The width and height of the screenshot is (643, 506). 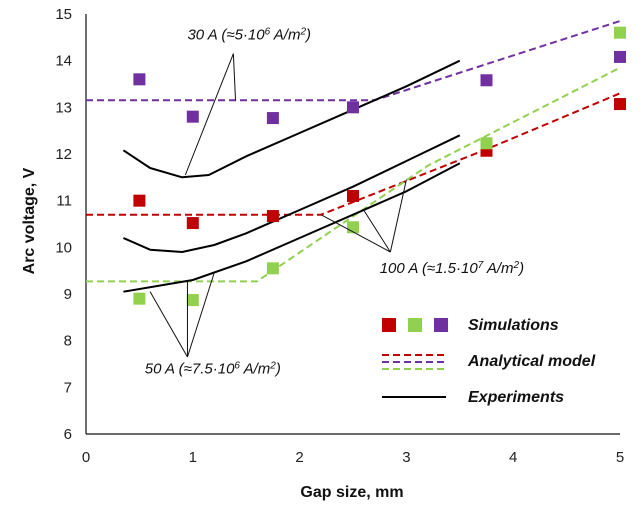 What do you see at coordinates (513, 457) in the screenshot?
I see `x-tick-label: 4` at bounding box center [513, 457].